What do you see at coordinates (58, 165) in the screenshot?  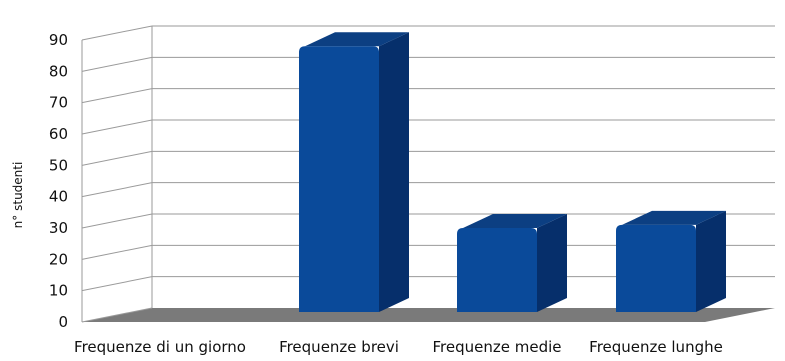 I see `y-tick-label: 50` at bounding box center [58, 165].